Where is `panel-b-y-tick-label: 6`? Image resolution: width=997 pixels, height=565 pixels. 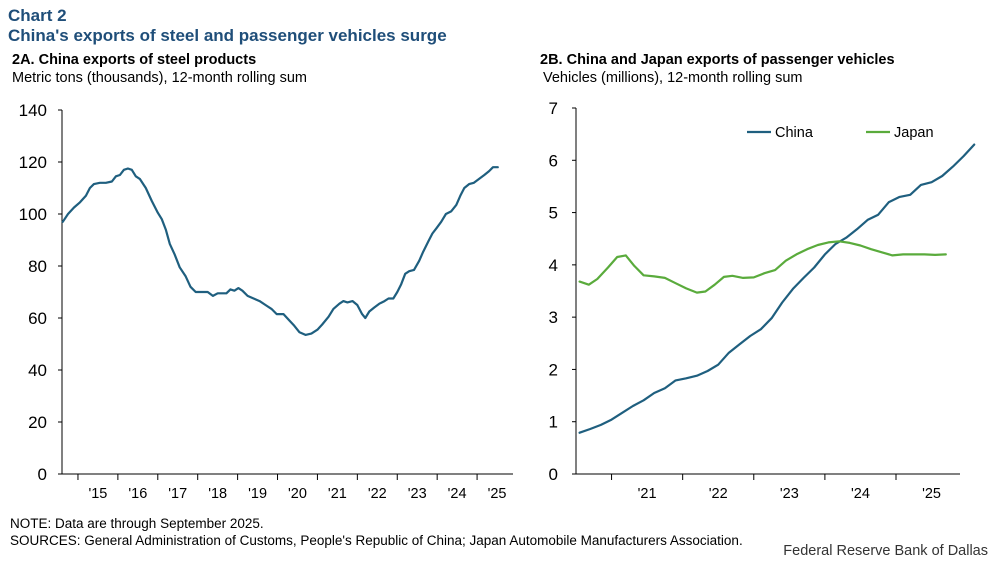
panel-b-y-tick-label: 6 is located at coordinates (553, 160).